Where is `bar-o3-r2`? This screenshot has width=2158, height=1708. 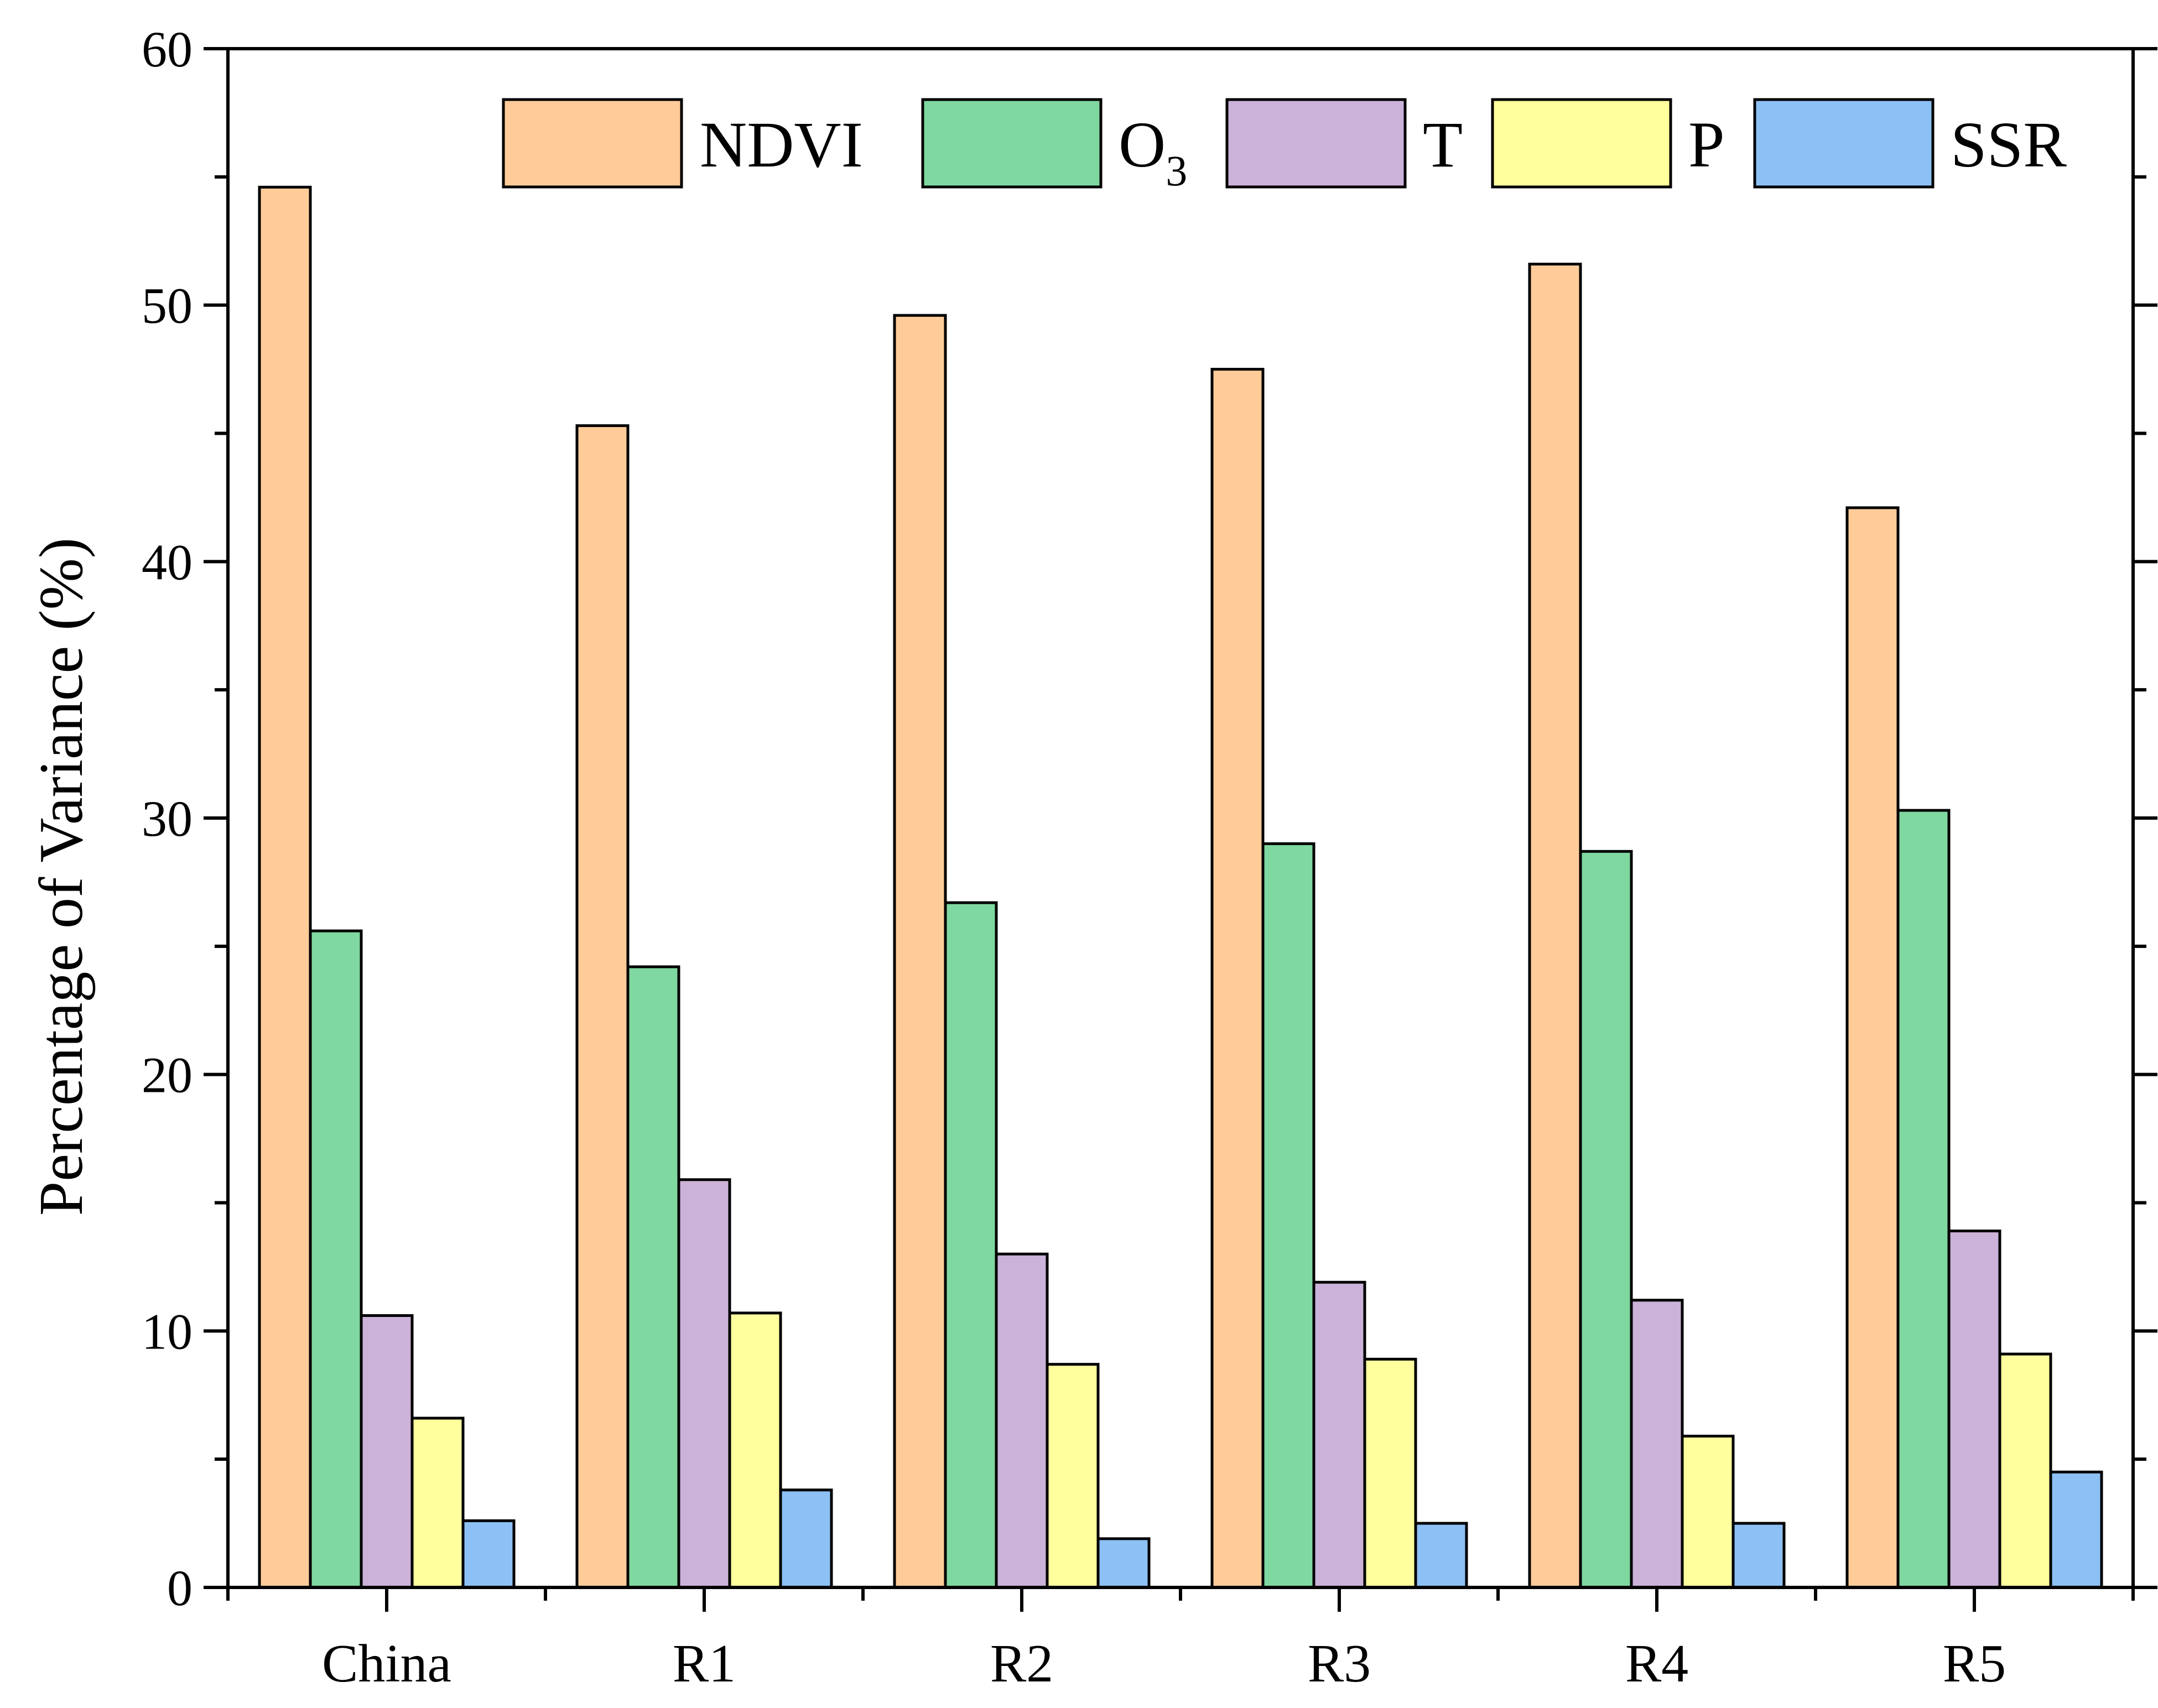 bar-o3-r2 is located at coordinates (971, 1245).